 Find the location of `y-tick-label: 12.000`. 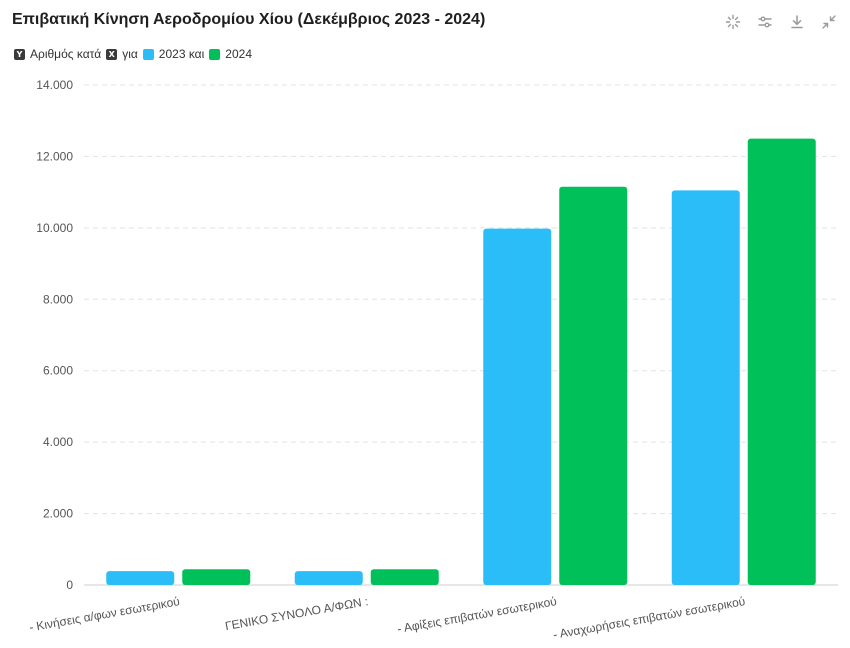

y-tick-label: 12.000 is located at coordinates (54, 156).